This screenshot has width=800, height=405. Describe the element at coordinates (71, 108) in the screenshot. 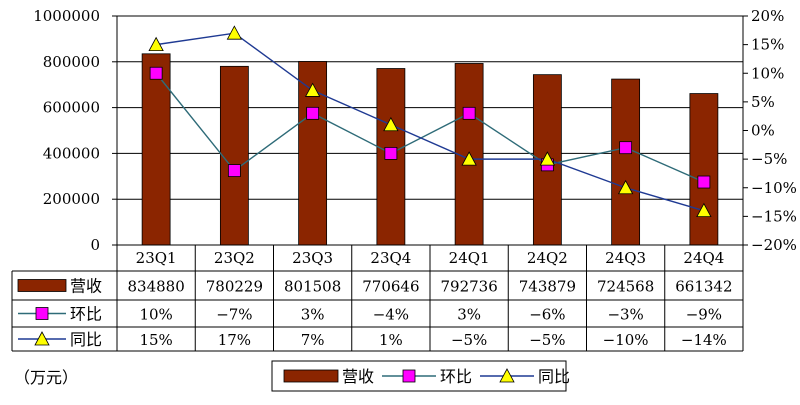

I see `left-tick-label: 600000` at that location.